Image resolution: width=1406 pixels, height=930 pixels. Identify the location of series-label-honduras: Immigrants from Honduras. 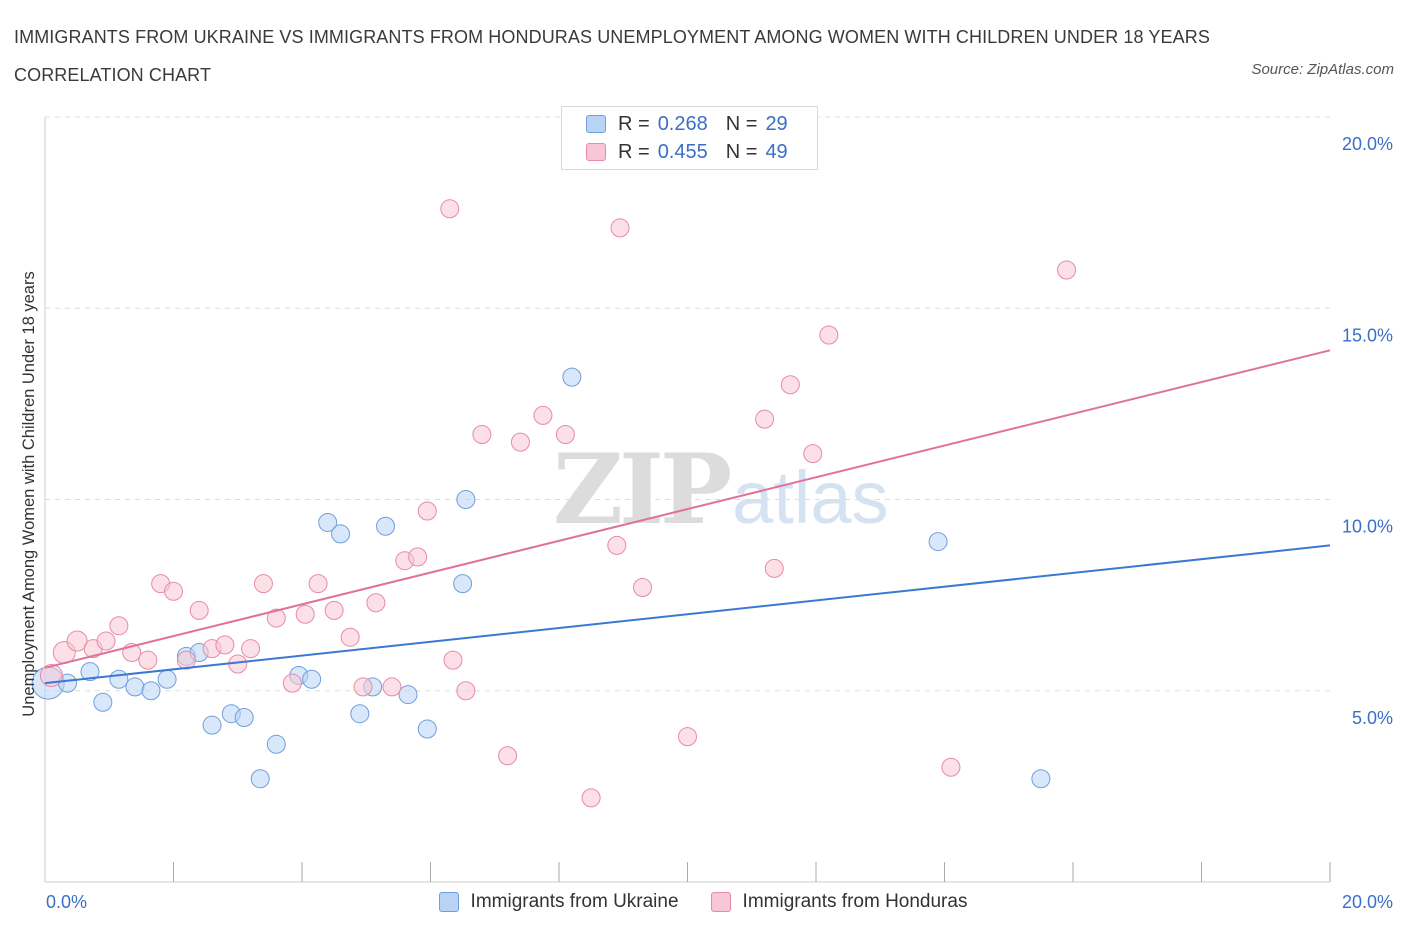
(855, 901).